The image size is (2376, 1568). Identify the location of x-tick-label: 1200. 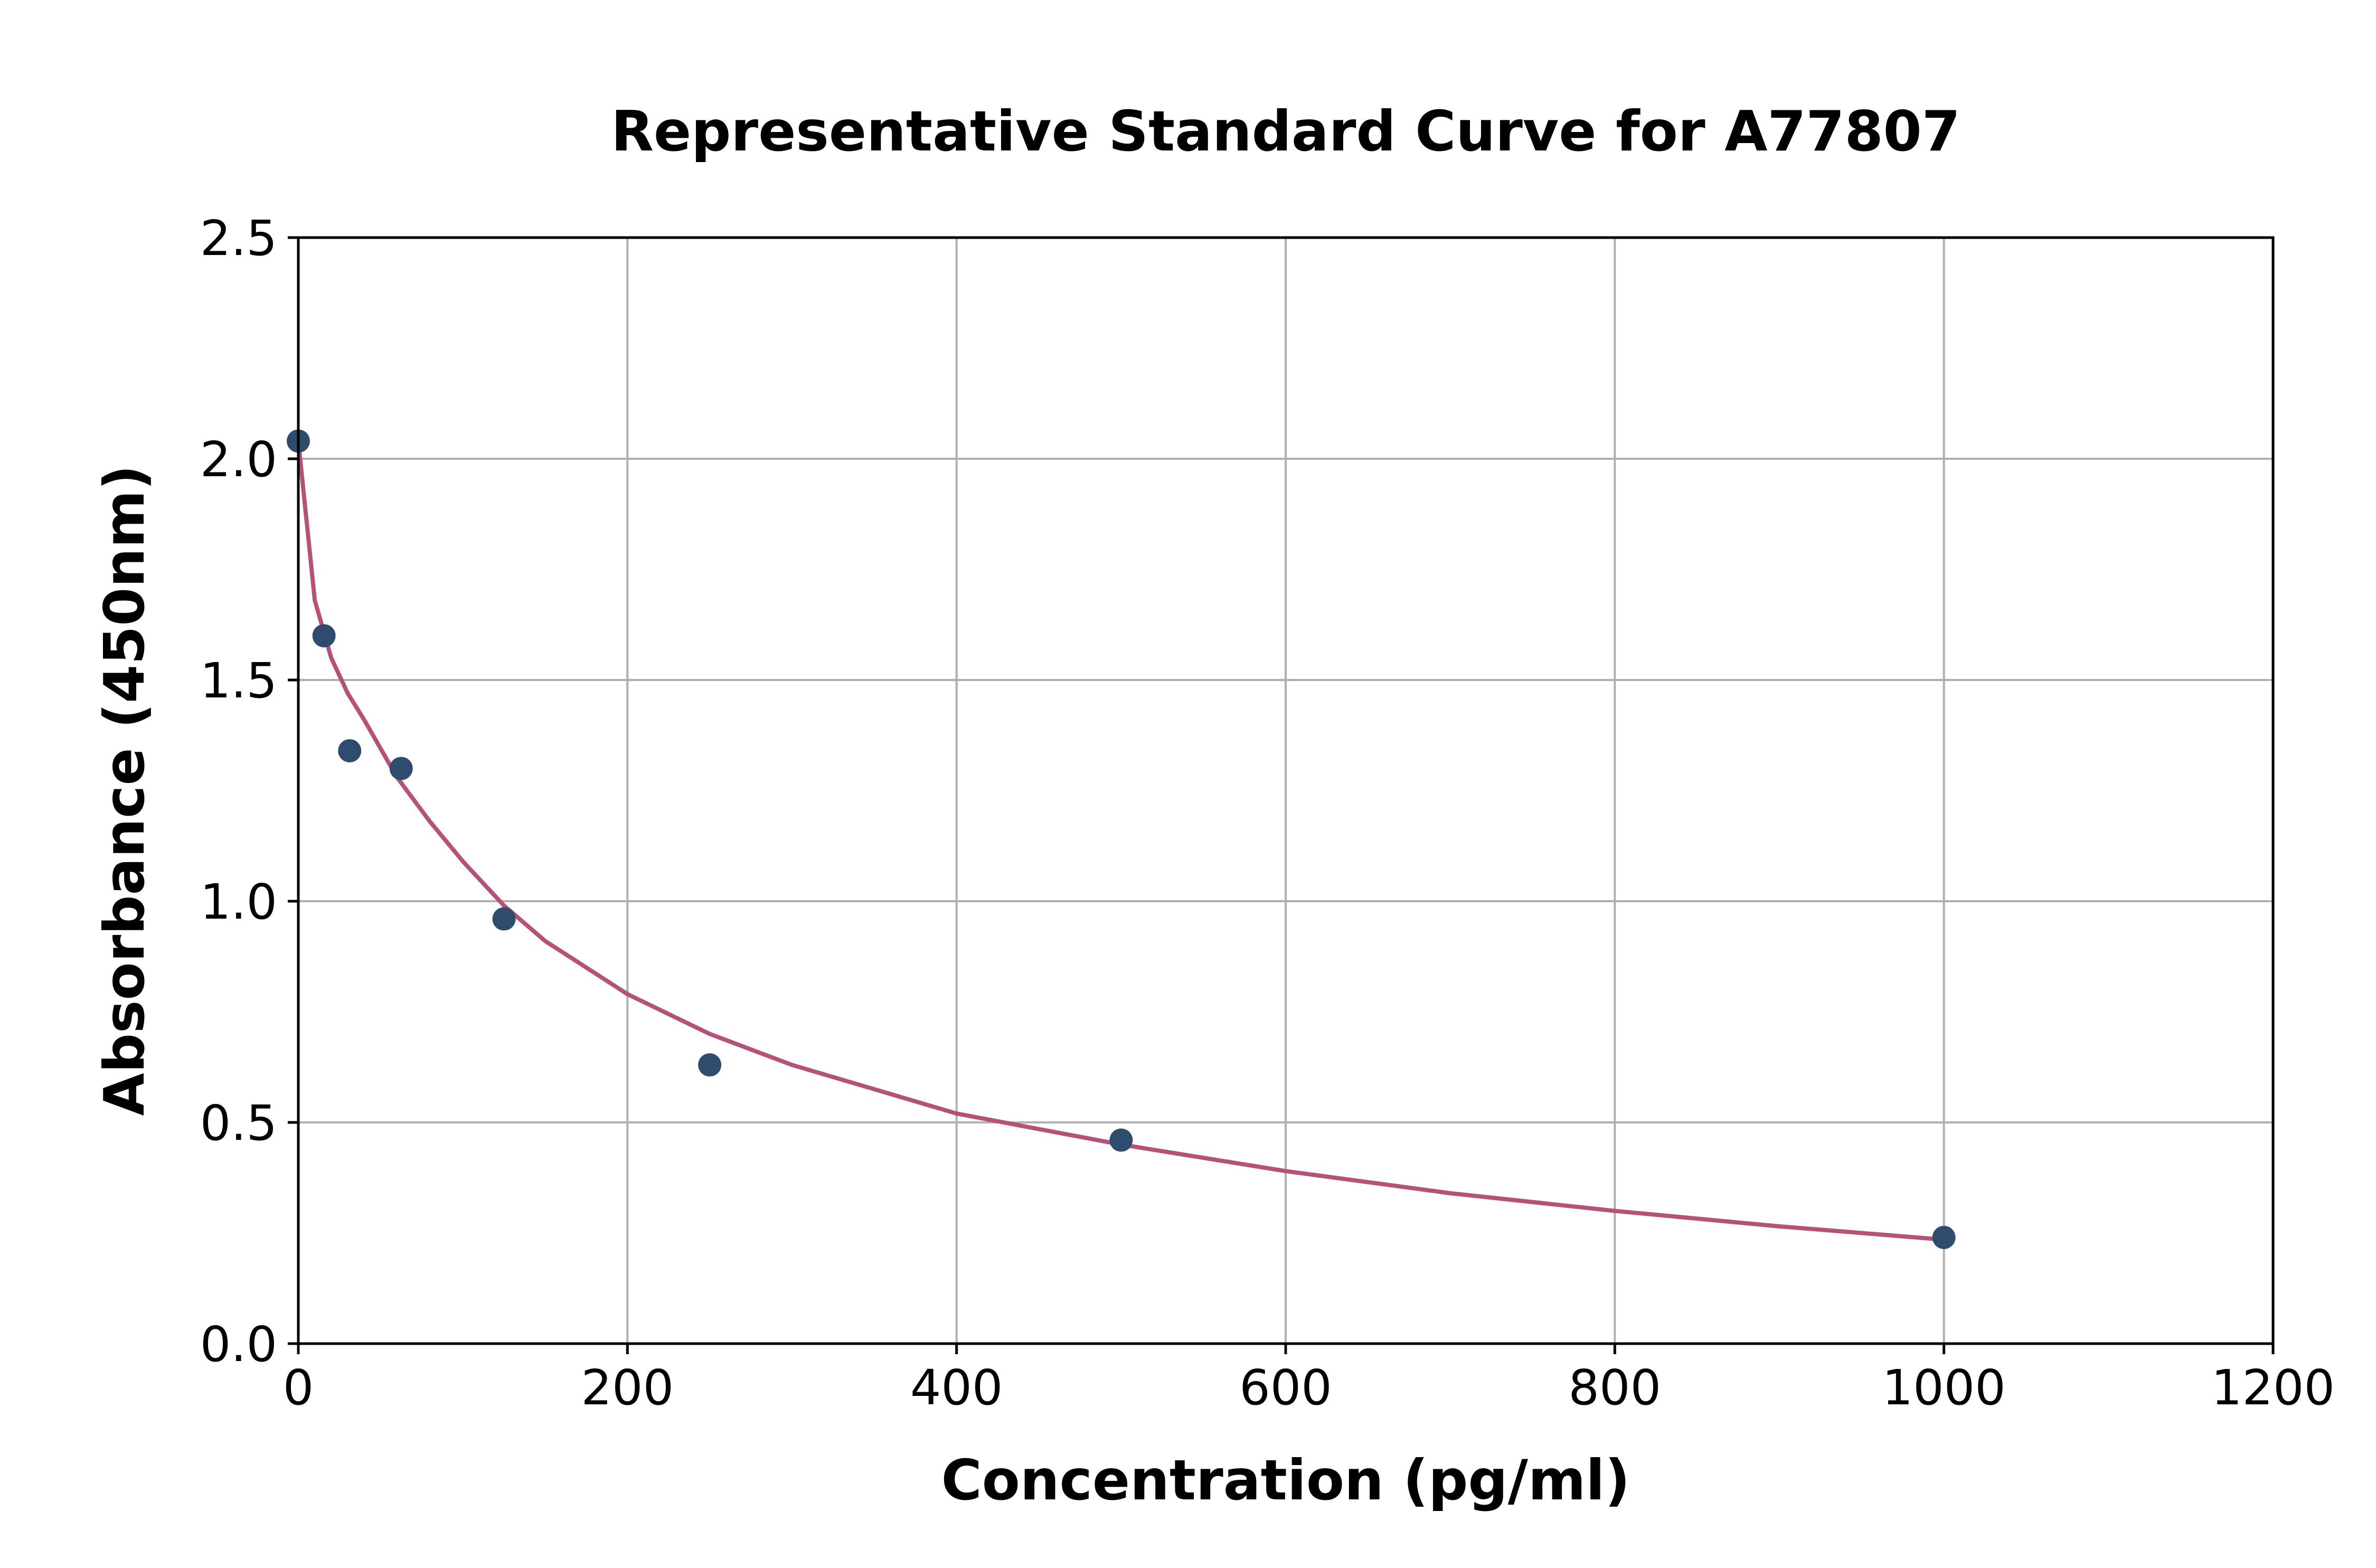
(2273, 1387).